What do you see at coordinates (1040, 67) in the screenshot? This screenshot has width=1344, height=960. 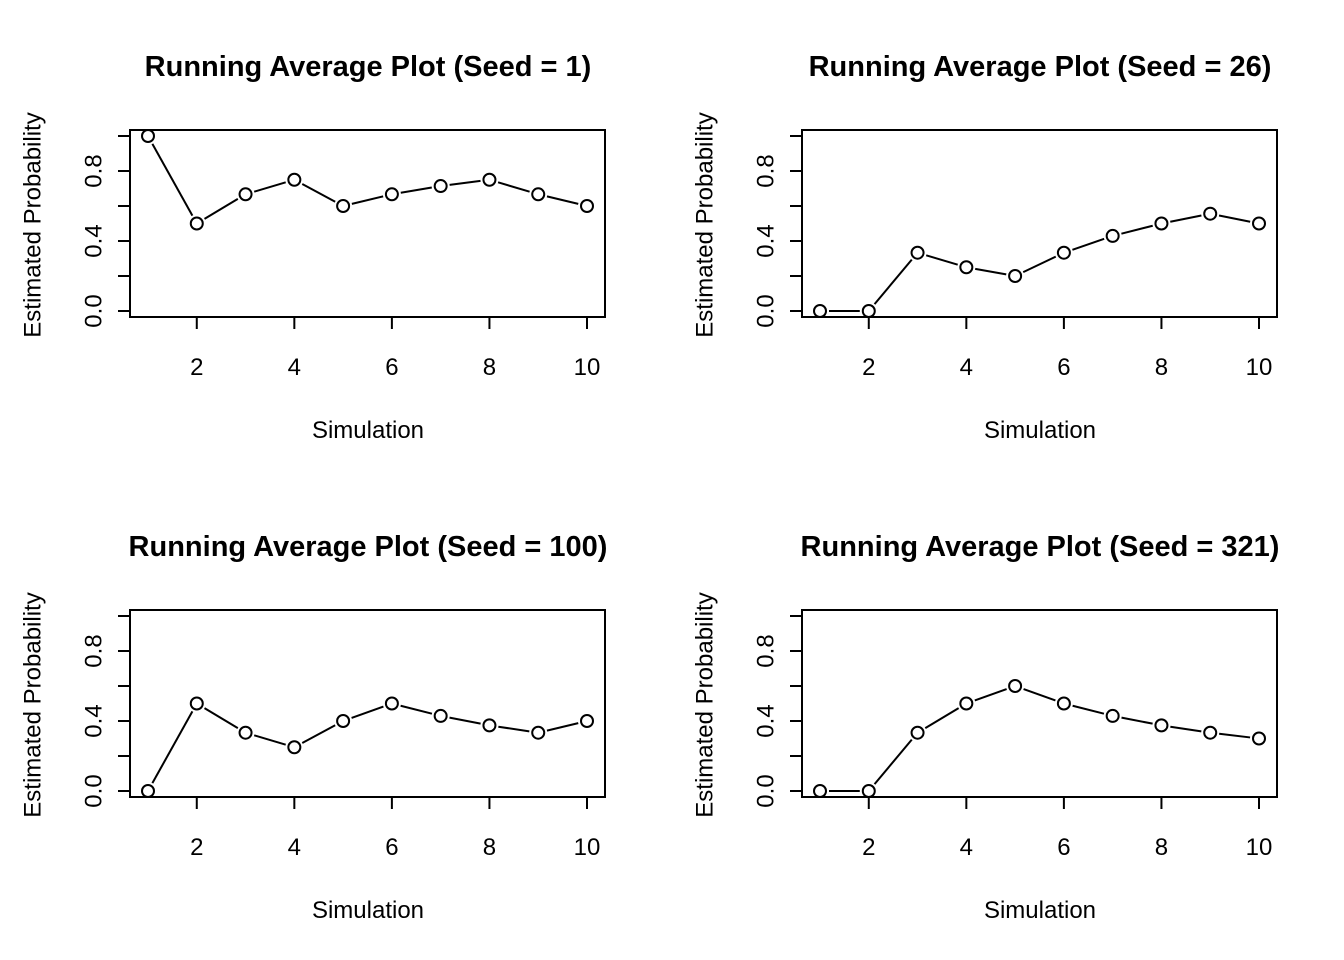 I see `chart-title: Running Average Plot (Seed = 26)` at bounding box center [1040, 67].